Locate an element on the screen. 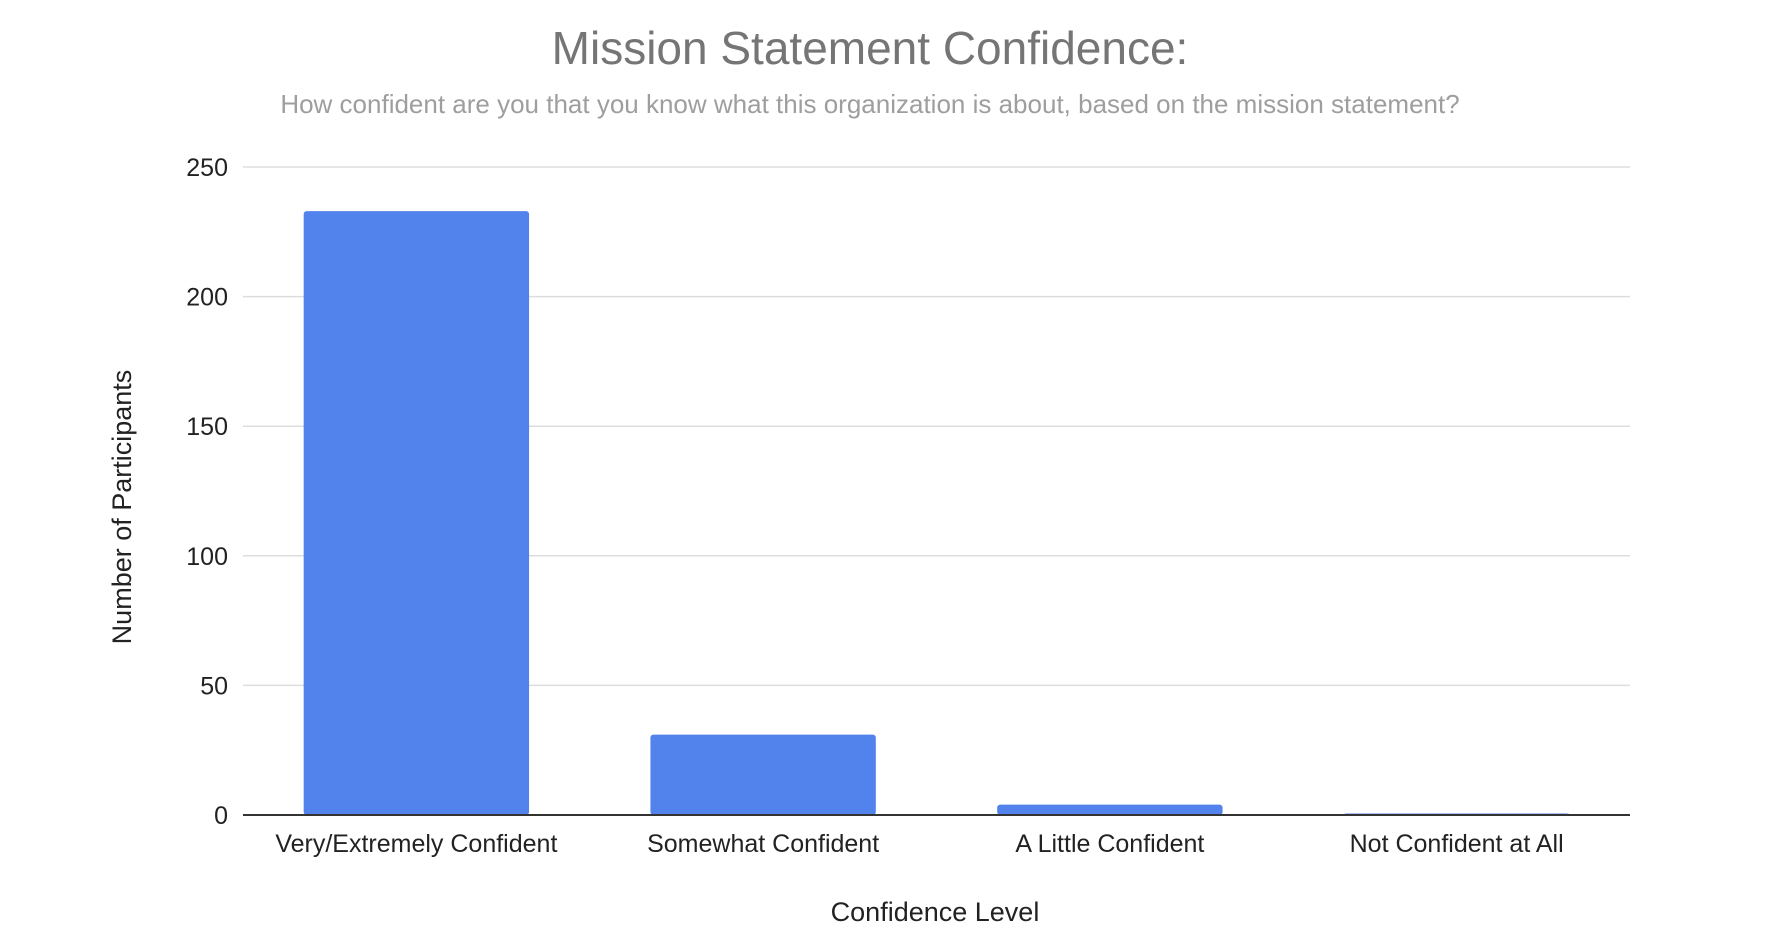 The height and width of the screenshot is (944, 1774). x-axis-label: Confidence Level is located at coordinates (935, 912).